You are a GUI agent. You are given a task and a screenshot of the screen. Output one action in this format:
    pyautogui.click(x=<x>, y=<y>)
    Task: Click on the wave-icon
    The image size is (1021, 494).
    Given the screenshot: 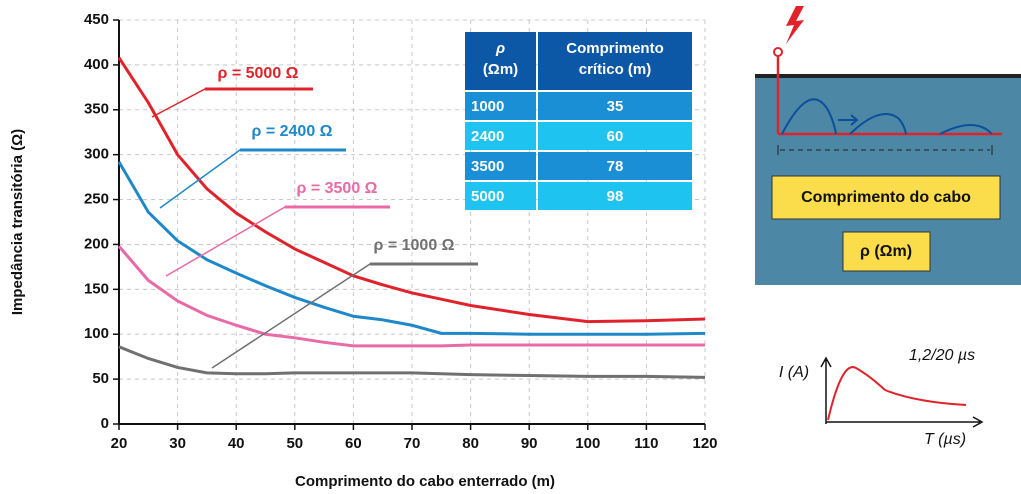 What is the action you would take?
    pyautogui.click(x=887, y=116)
    